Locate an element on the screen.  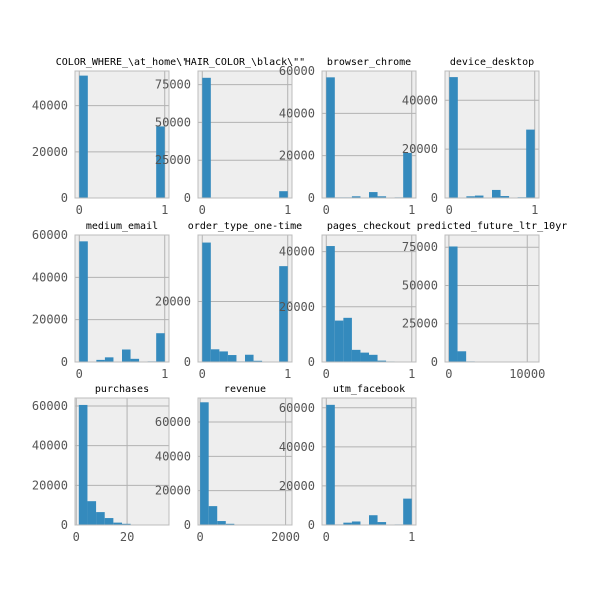
subplot-9: revenue 0 20000 40000 60000 0 2000 is located at coordinates (227, 464).